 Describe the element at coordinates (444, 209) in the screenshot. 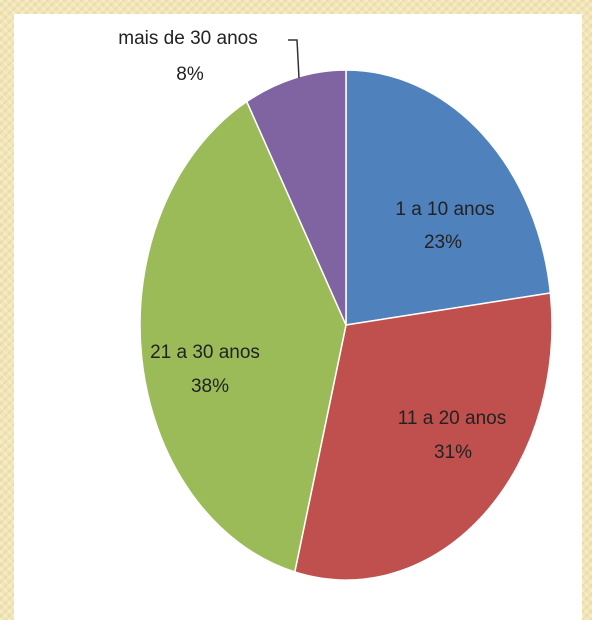

I see `slice-label-1-a-10-anos: 1 a 10 anos` at that location.